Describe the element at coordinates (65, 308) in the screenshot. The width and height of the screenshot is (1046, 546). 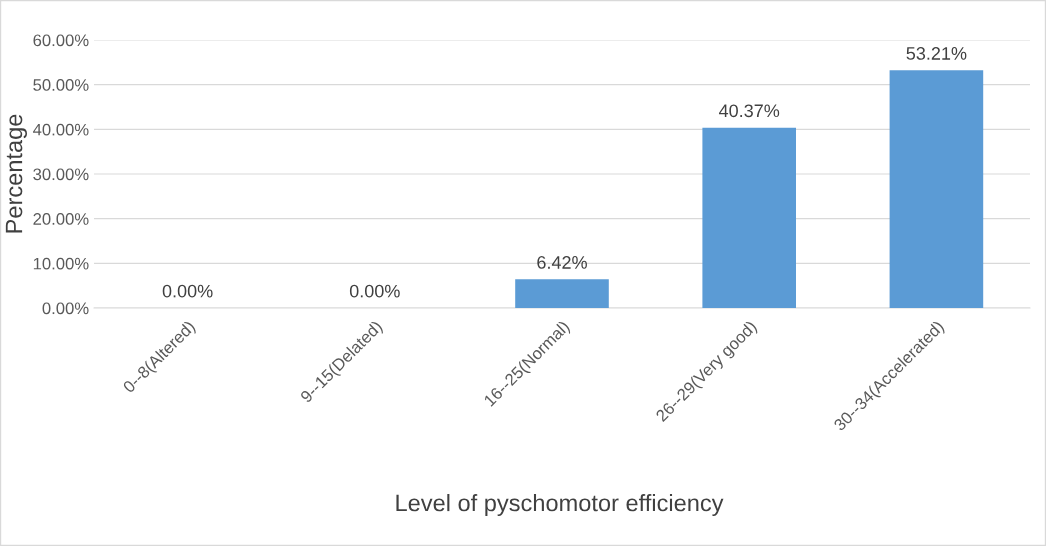
I see `y-tick-label: 0.00%` at that location.